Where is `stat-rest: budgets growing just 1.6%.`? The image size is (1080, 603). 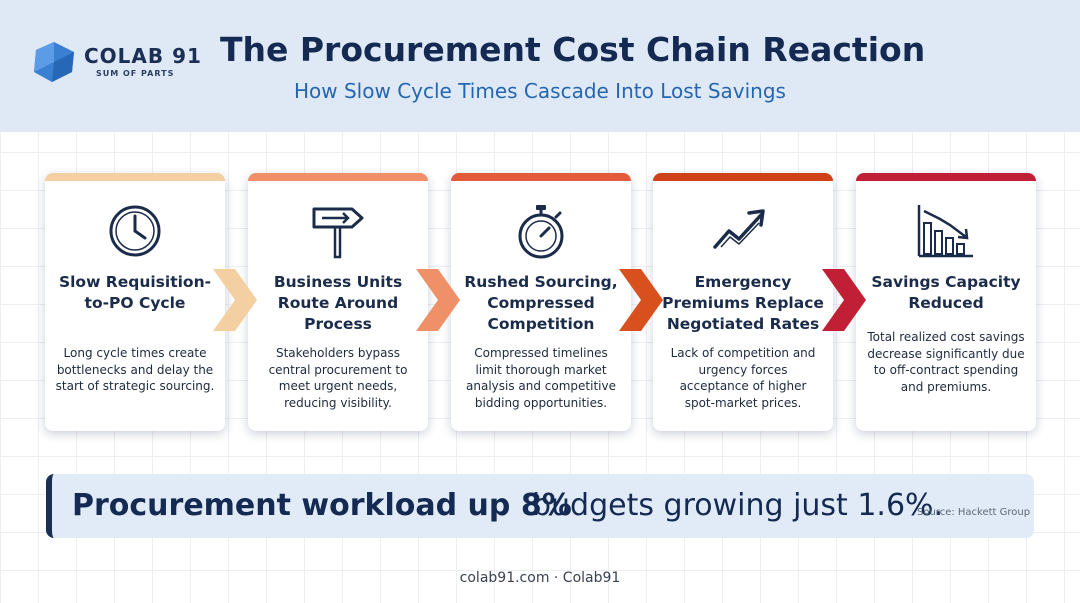
stat-rest: budgets growing just 1.6%. is located at coordinates (738, 505).